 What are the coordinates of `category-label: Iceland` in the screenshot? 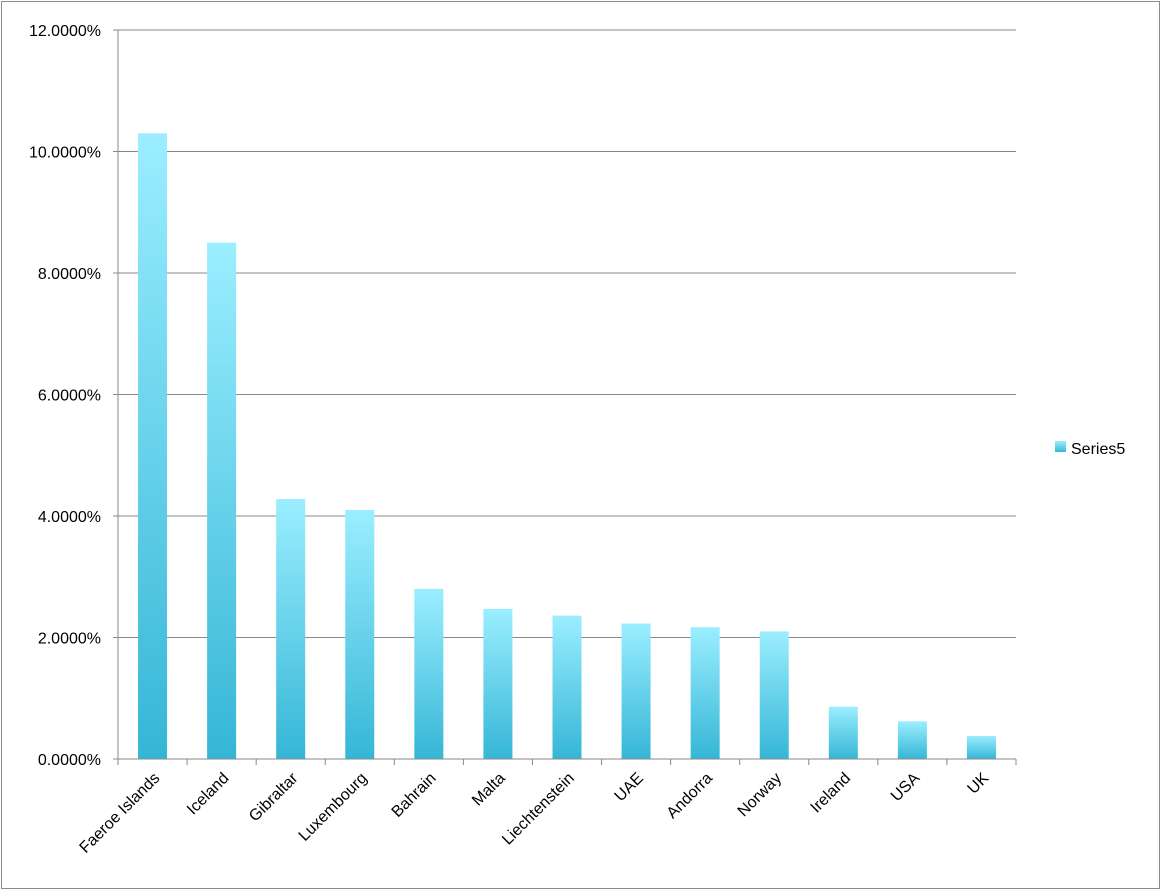 It's located at (208, 794).